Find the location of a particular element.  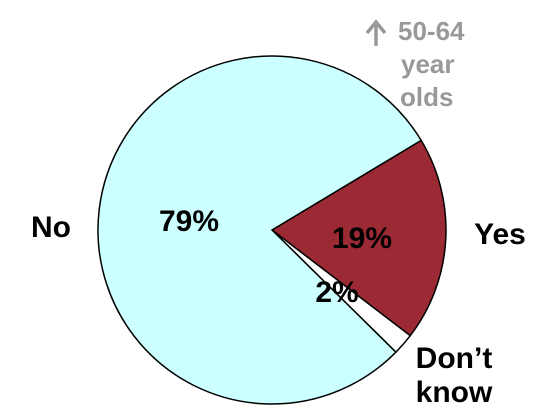

value-label-dont-know: 2% is located at coordinates (336, 292).